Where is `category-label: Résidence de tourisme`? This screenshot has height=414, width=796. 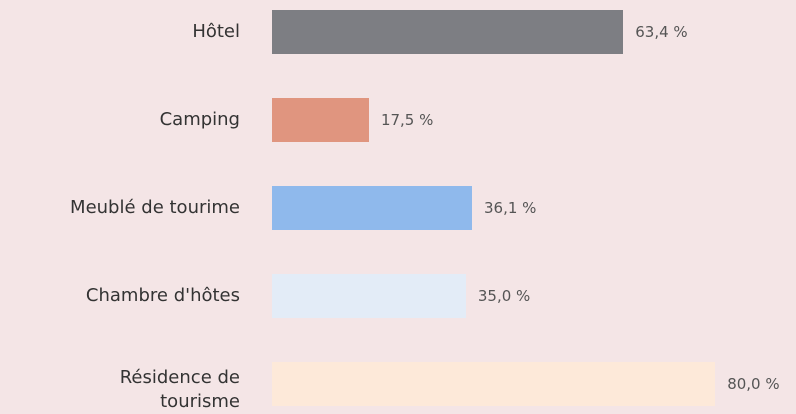
category-label: Résidence de tourisme is located at coordinates (179, 389).